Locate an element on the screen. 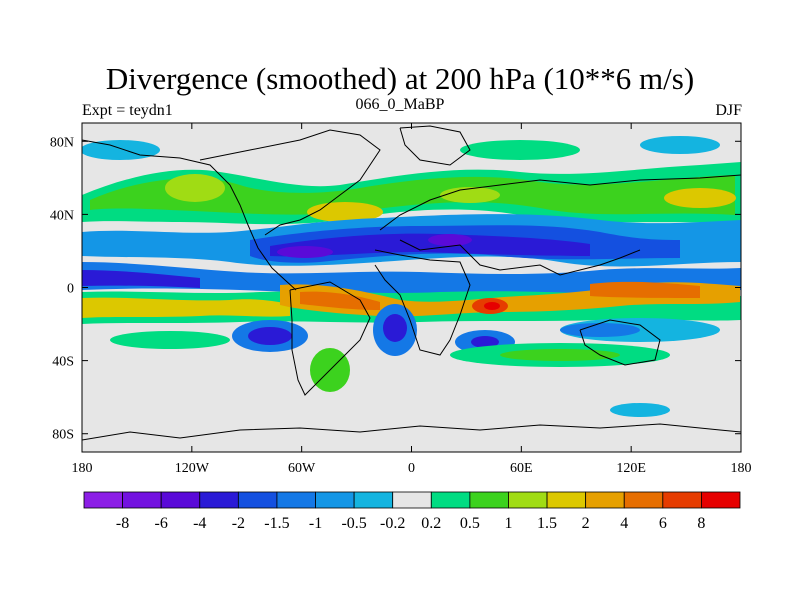 The width and height of the screenshot is (800, 600). positive-region-south-warm is located at coordinates (186, 307).